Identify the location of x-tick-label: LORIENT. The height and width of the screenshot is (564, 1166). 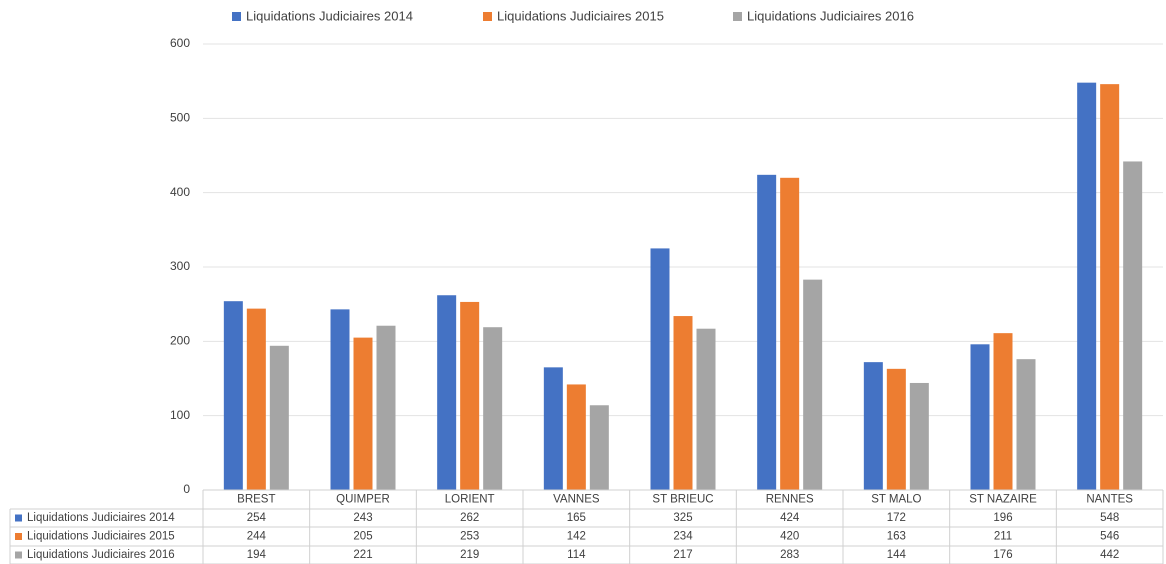
(470, 500).